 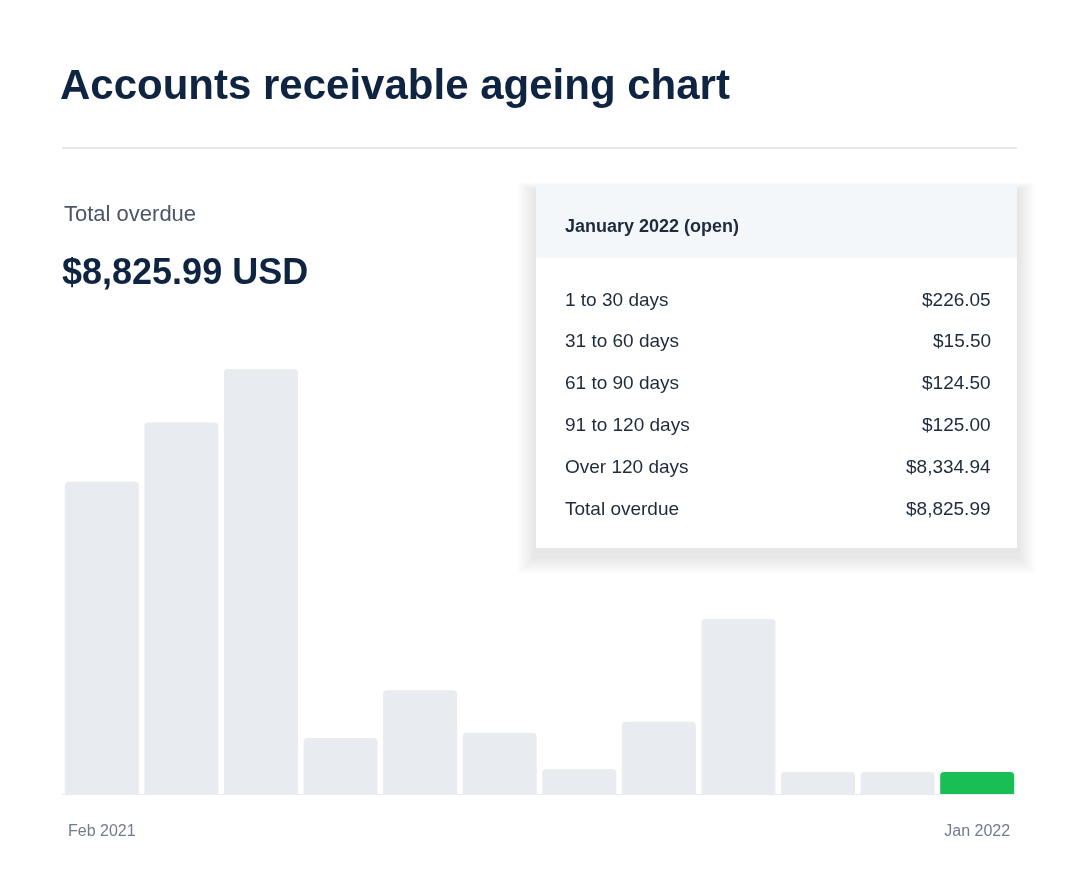 I want to click on annotation: 91 to 120 days, so click(x=627, y=424).